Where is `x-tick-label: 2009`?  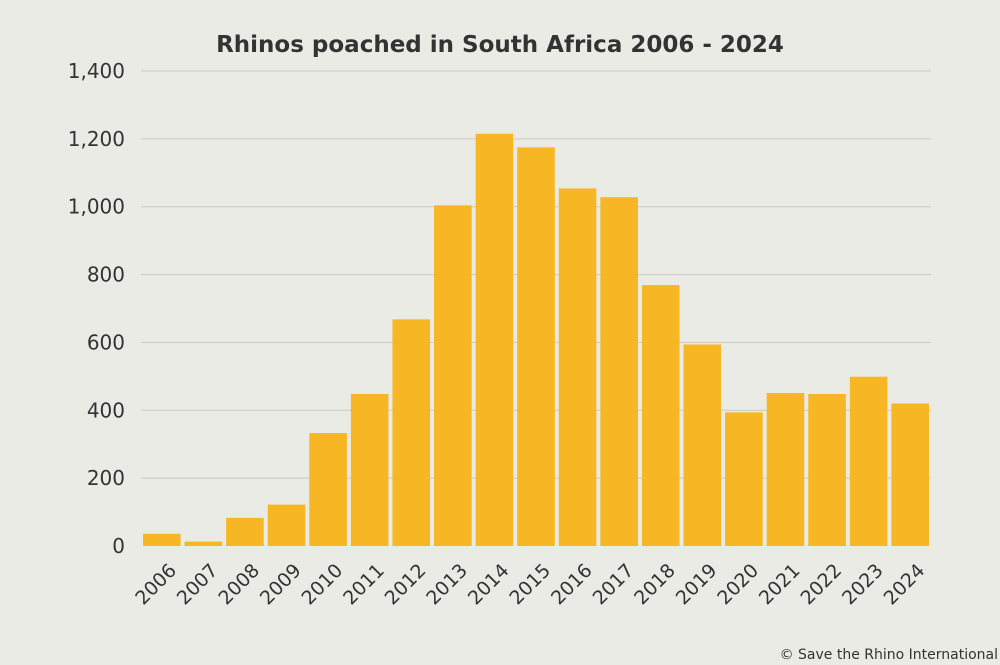 x-tick-label: 2009 is located at coordinates (281, 585).